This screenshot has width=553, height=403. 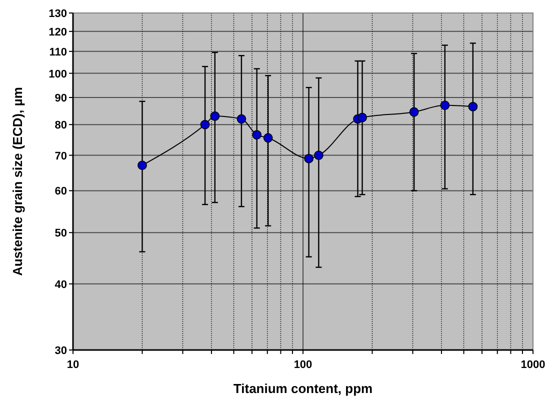 What do you see at coordinates (57, 14) in the screenshot?
I see `y-tick-label: 130` at bounding box center [57, 14].